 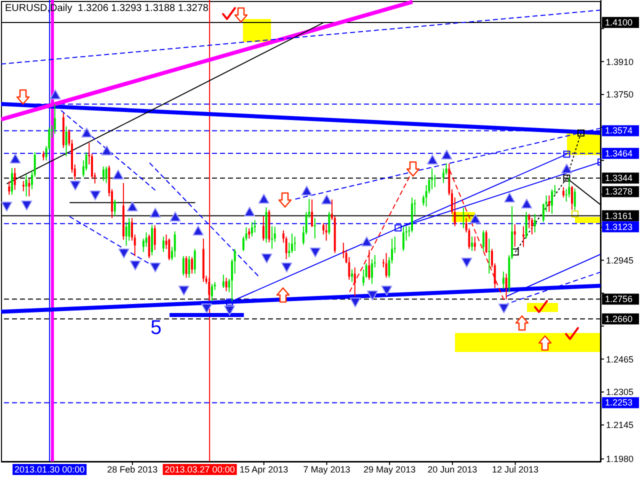 I want to click on ref-line-label: 1.3161, so click(x=619, y=215).